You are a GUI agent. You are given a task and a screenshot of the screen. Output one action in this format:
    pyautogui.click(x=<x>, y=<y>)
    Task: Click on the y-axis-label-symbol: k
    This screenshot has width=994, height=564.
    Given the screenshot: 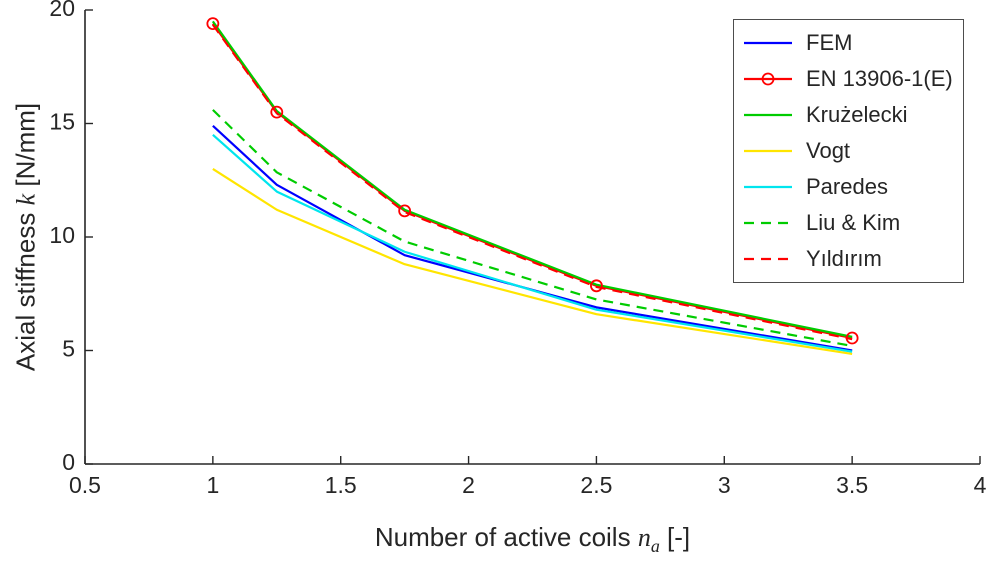 What is the action you would take?
    pyautogui.click(x=26, y=199)
    